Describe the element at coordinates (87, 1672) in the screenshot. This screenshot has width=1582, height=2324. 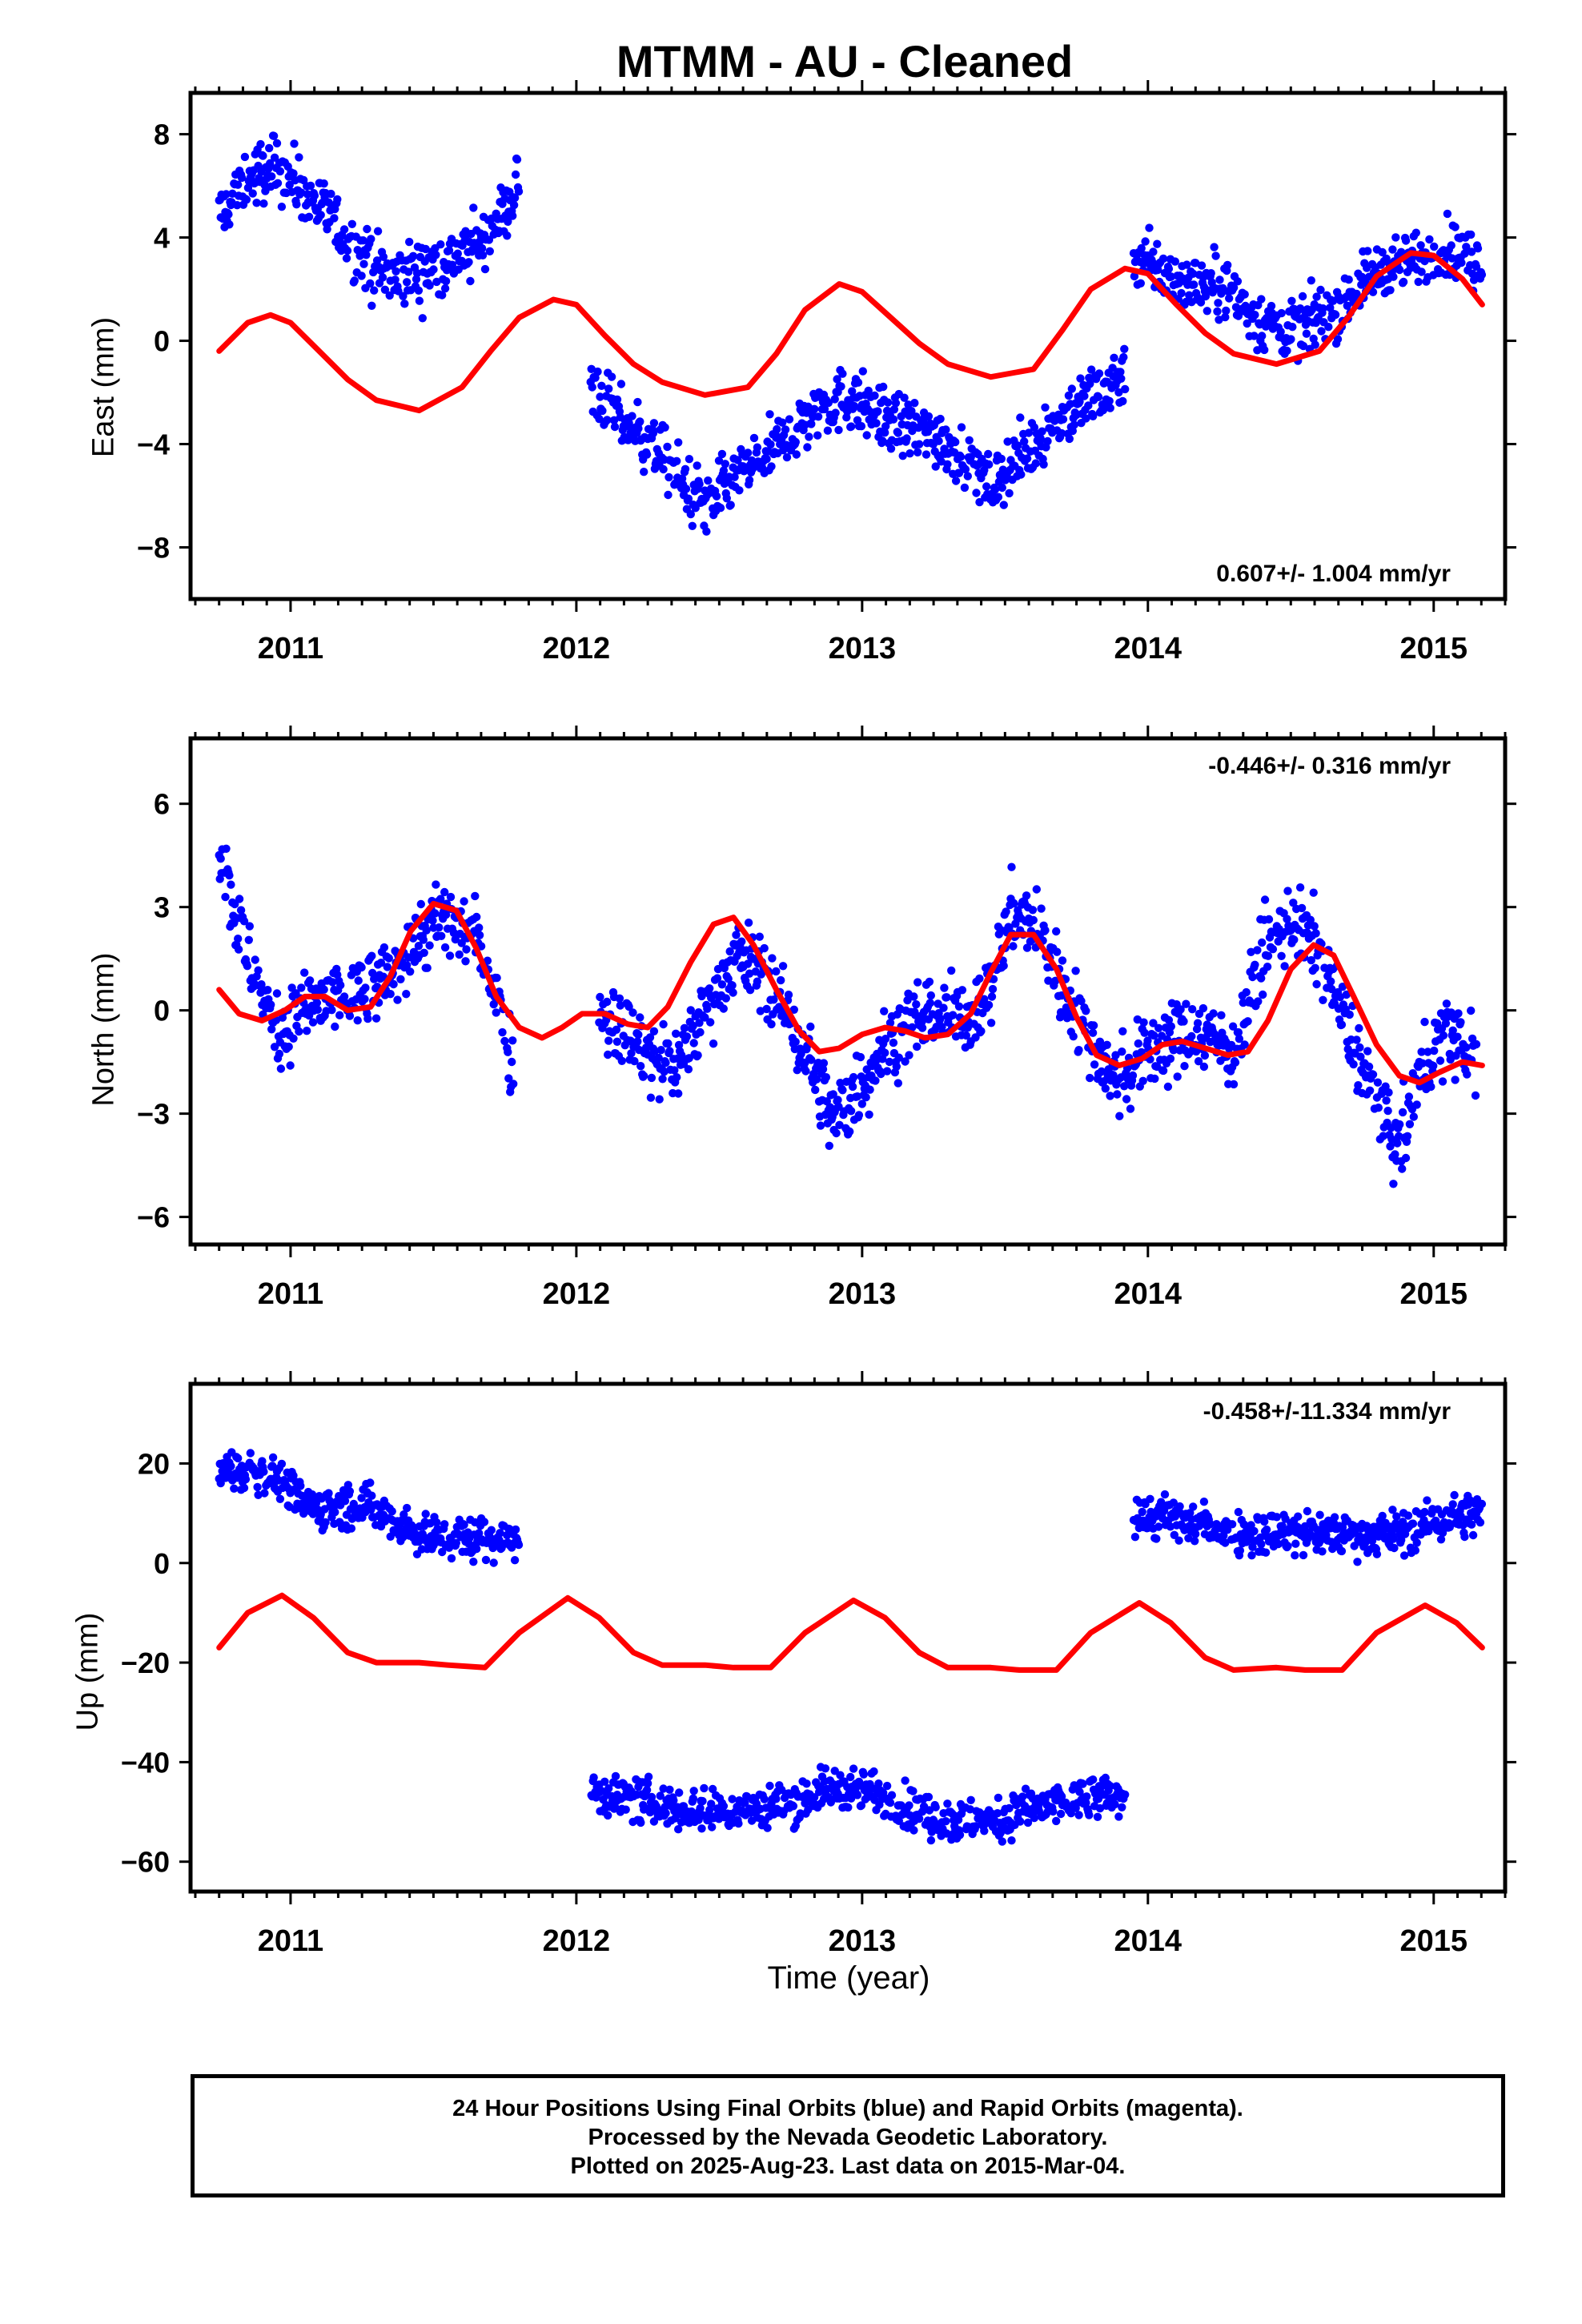
I see `up-axis-label: Up (mm)` at that location.